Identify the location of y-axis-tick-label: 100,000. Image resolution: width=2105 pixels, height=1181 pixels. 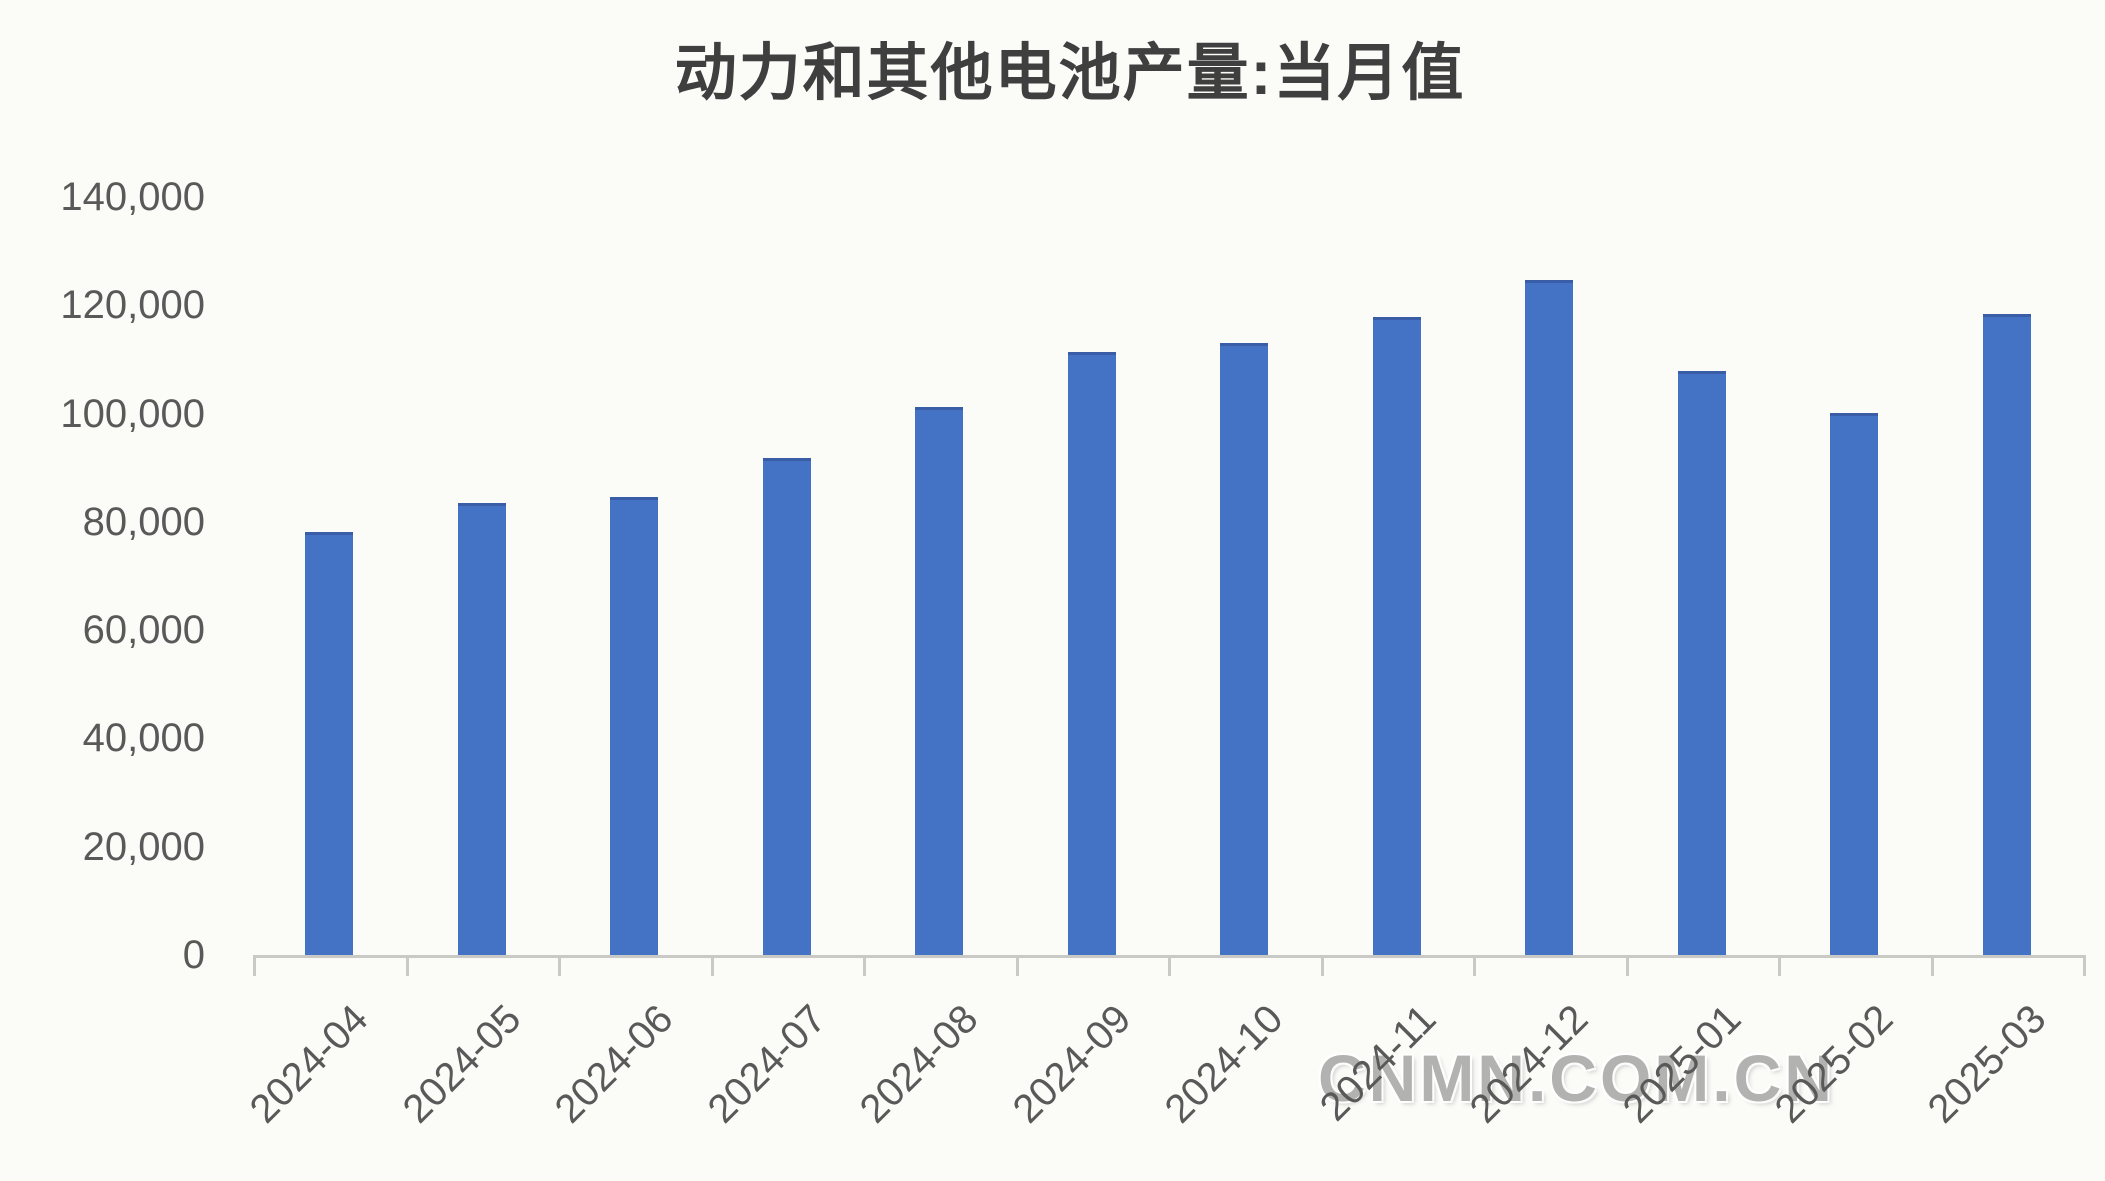
(132, 413).